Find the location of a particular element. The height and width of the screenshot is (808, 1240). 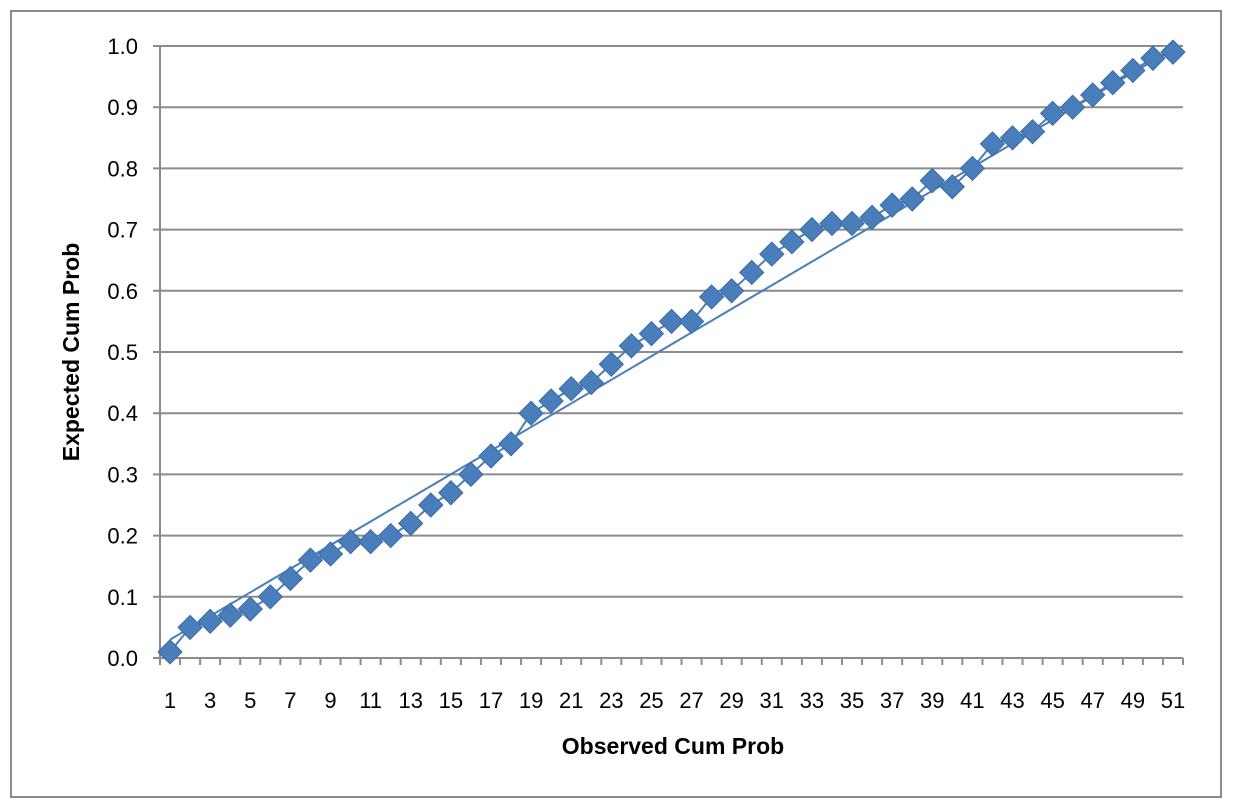

y-tick-label: 0.5 is located at coordinates (122, 352).